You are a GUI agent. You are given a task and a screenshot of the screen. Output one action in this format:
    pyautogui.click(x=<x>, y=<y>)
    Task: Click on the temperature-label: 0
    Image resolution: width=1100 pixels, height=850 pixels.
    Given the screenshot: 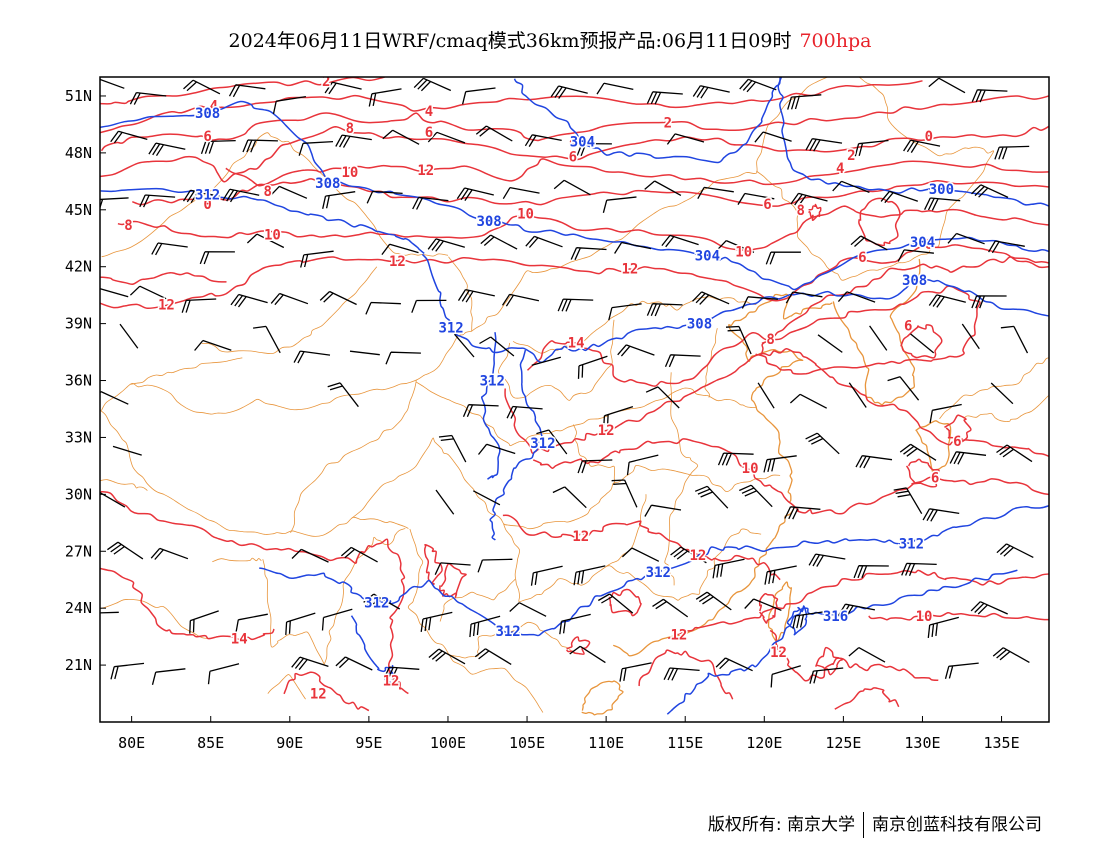 What is the action you would take?
    pyautogui.click(x=207, y=205)
    